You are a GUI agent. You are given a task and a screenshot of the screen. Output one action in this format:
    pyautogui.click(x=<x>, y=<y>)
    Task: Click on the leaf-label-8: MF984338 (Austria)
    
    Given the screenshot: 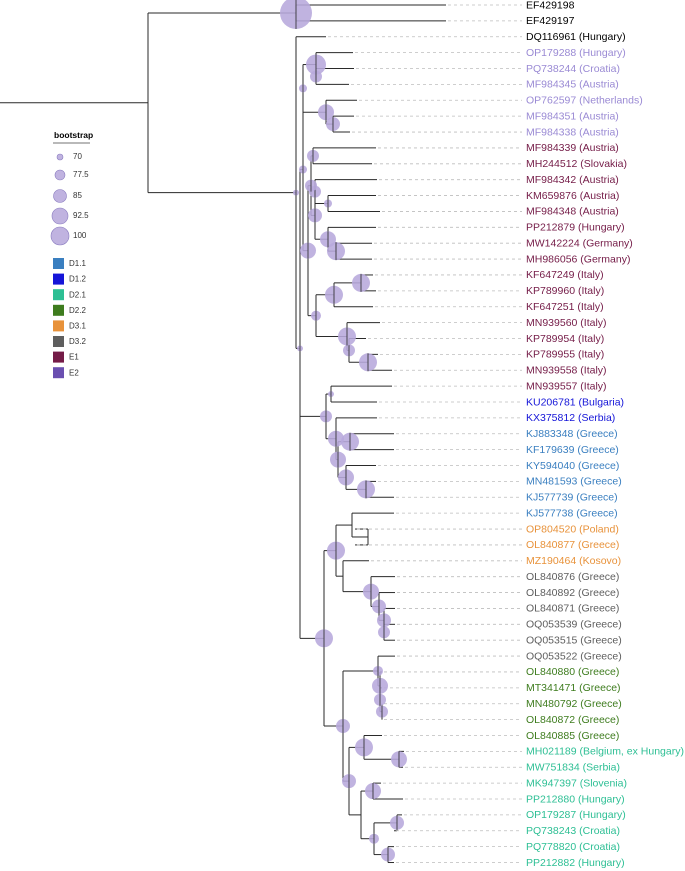 What is the action you would take?
    pyautogui.click(x=572, y=132)
    